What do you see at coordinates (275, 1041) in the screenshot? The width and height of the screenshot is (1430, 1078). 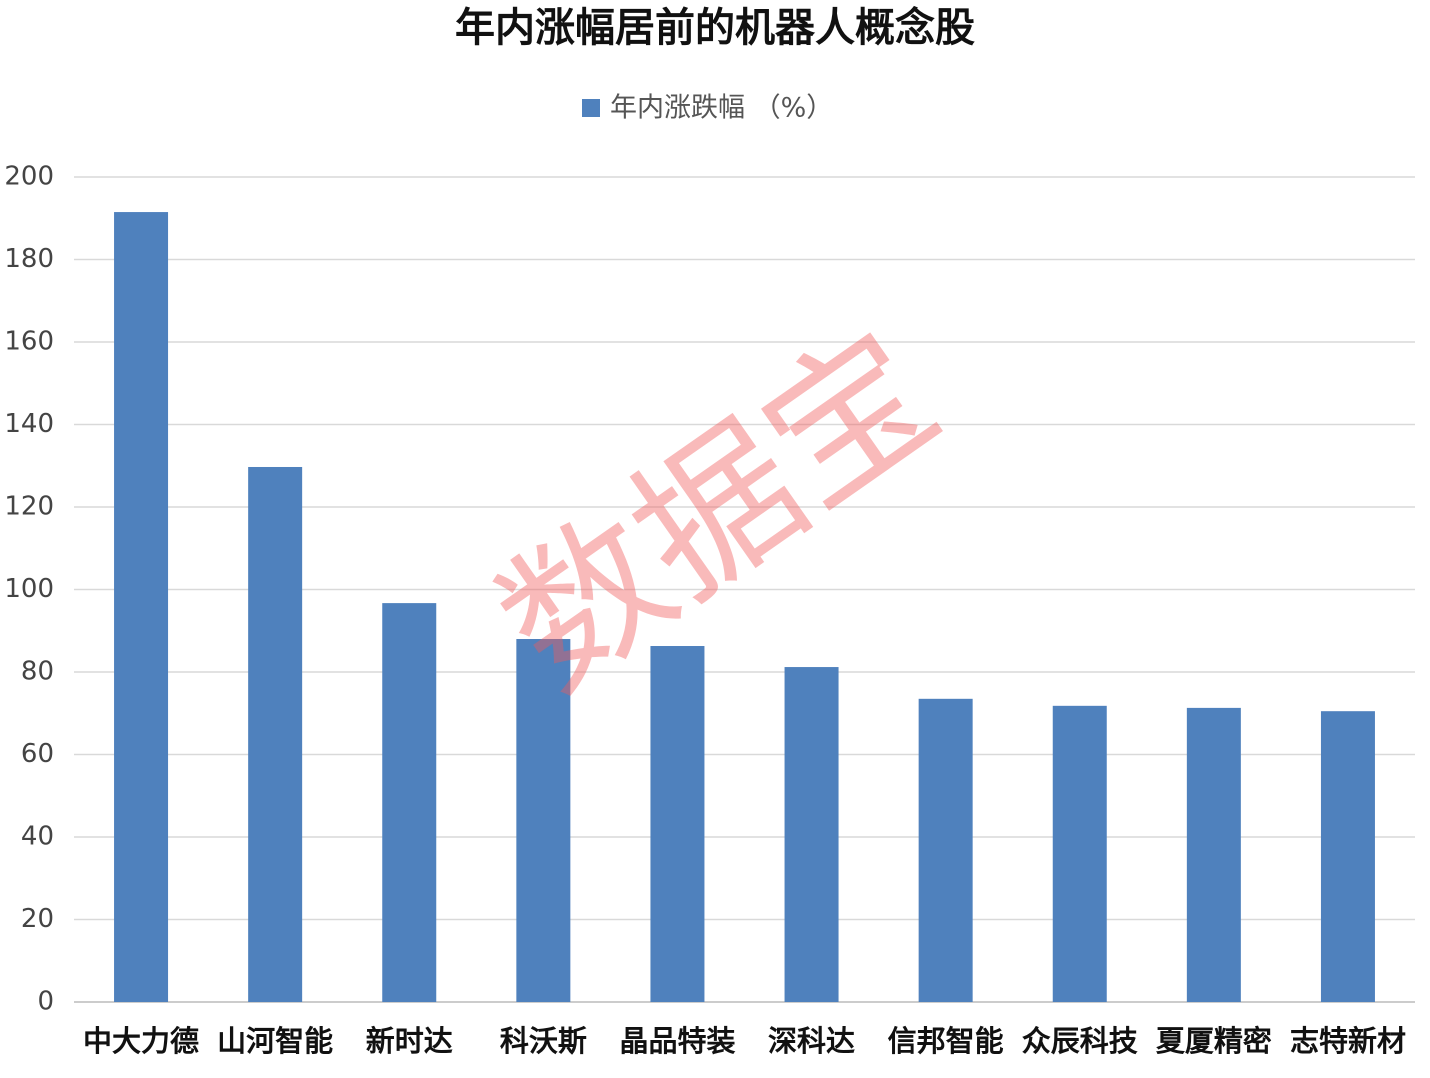 I see `x-tick-label: 山河智能` at bounding box center [275, 1041].